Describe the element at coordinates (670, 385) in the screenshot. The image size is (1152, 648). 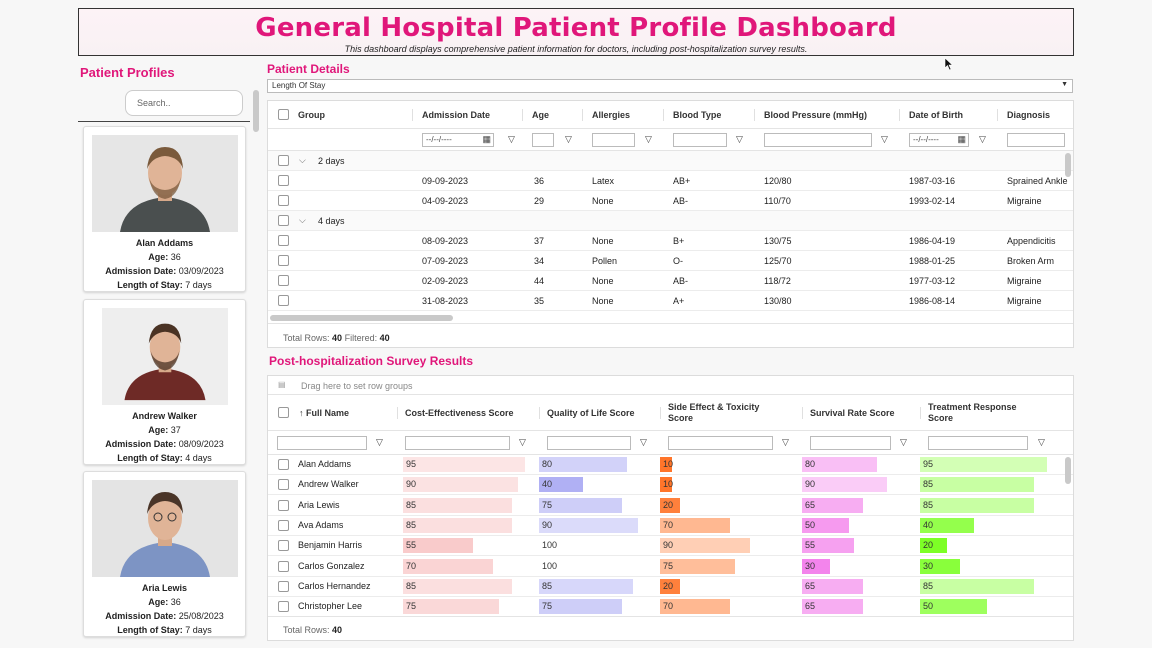
I see `row-group-drop-zone: ▤ Drag here to set row groups` at that location.